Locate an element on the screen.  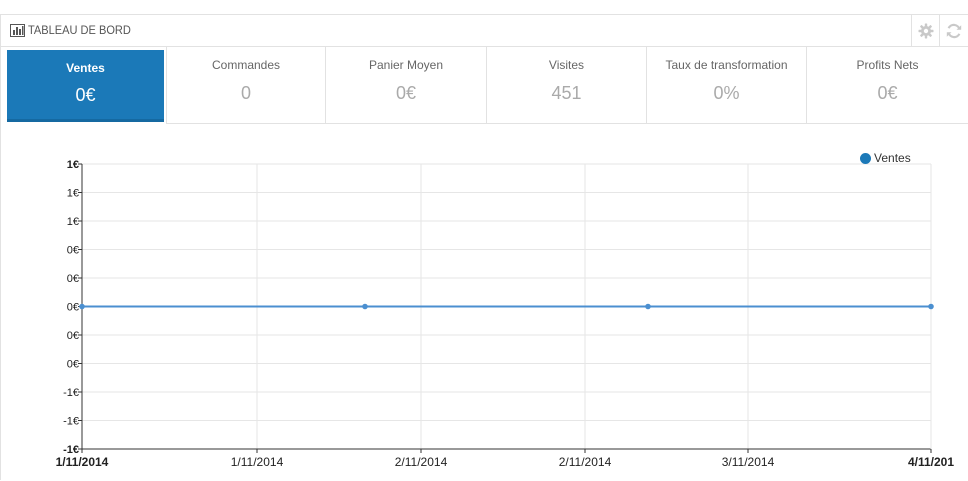
panel-title-text: TABLEAU DE BORD is located at coordinates (79, 30).